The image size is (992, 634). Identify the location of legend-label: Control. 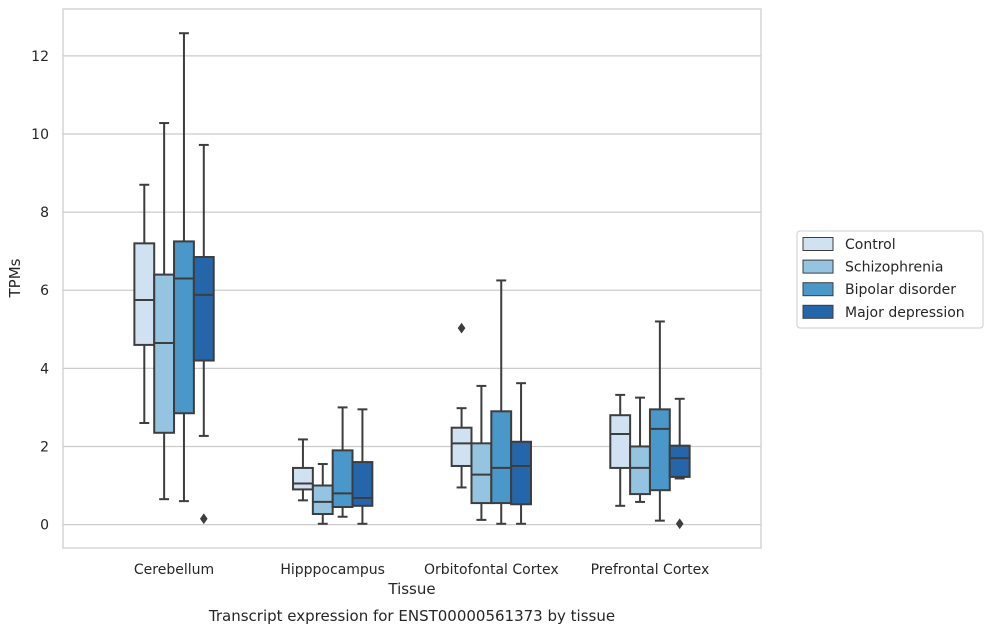
(870, 245).